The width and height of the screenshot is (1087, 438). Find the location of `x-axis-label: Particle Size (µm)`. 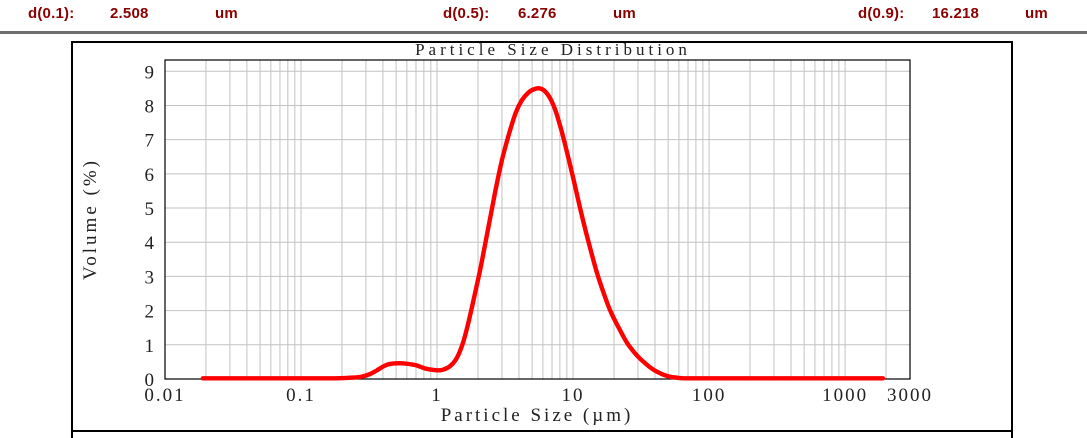

x-axis-label: Particle Size (µm) is located at coordinates (537, 415).